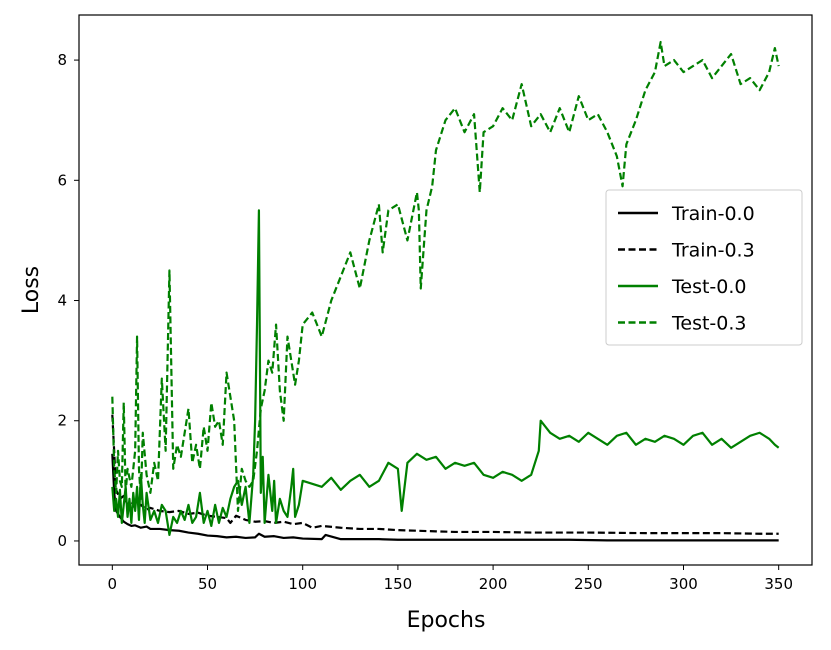 Image resolution: width=831 pixels, height=650 pixels. What do you see at coordinates (207, 584) in the screenshot?
I see `x-tick-label: 50` at bounding box center [207, 584].